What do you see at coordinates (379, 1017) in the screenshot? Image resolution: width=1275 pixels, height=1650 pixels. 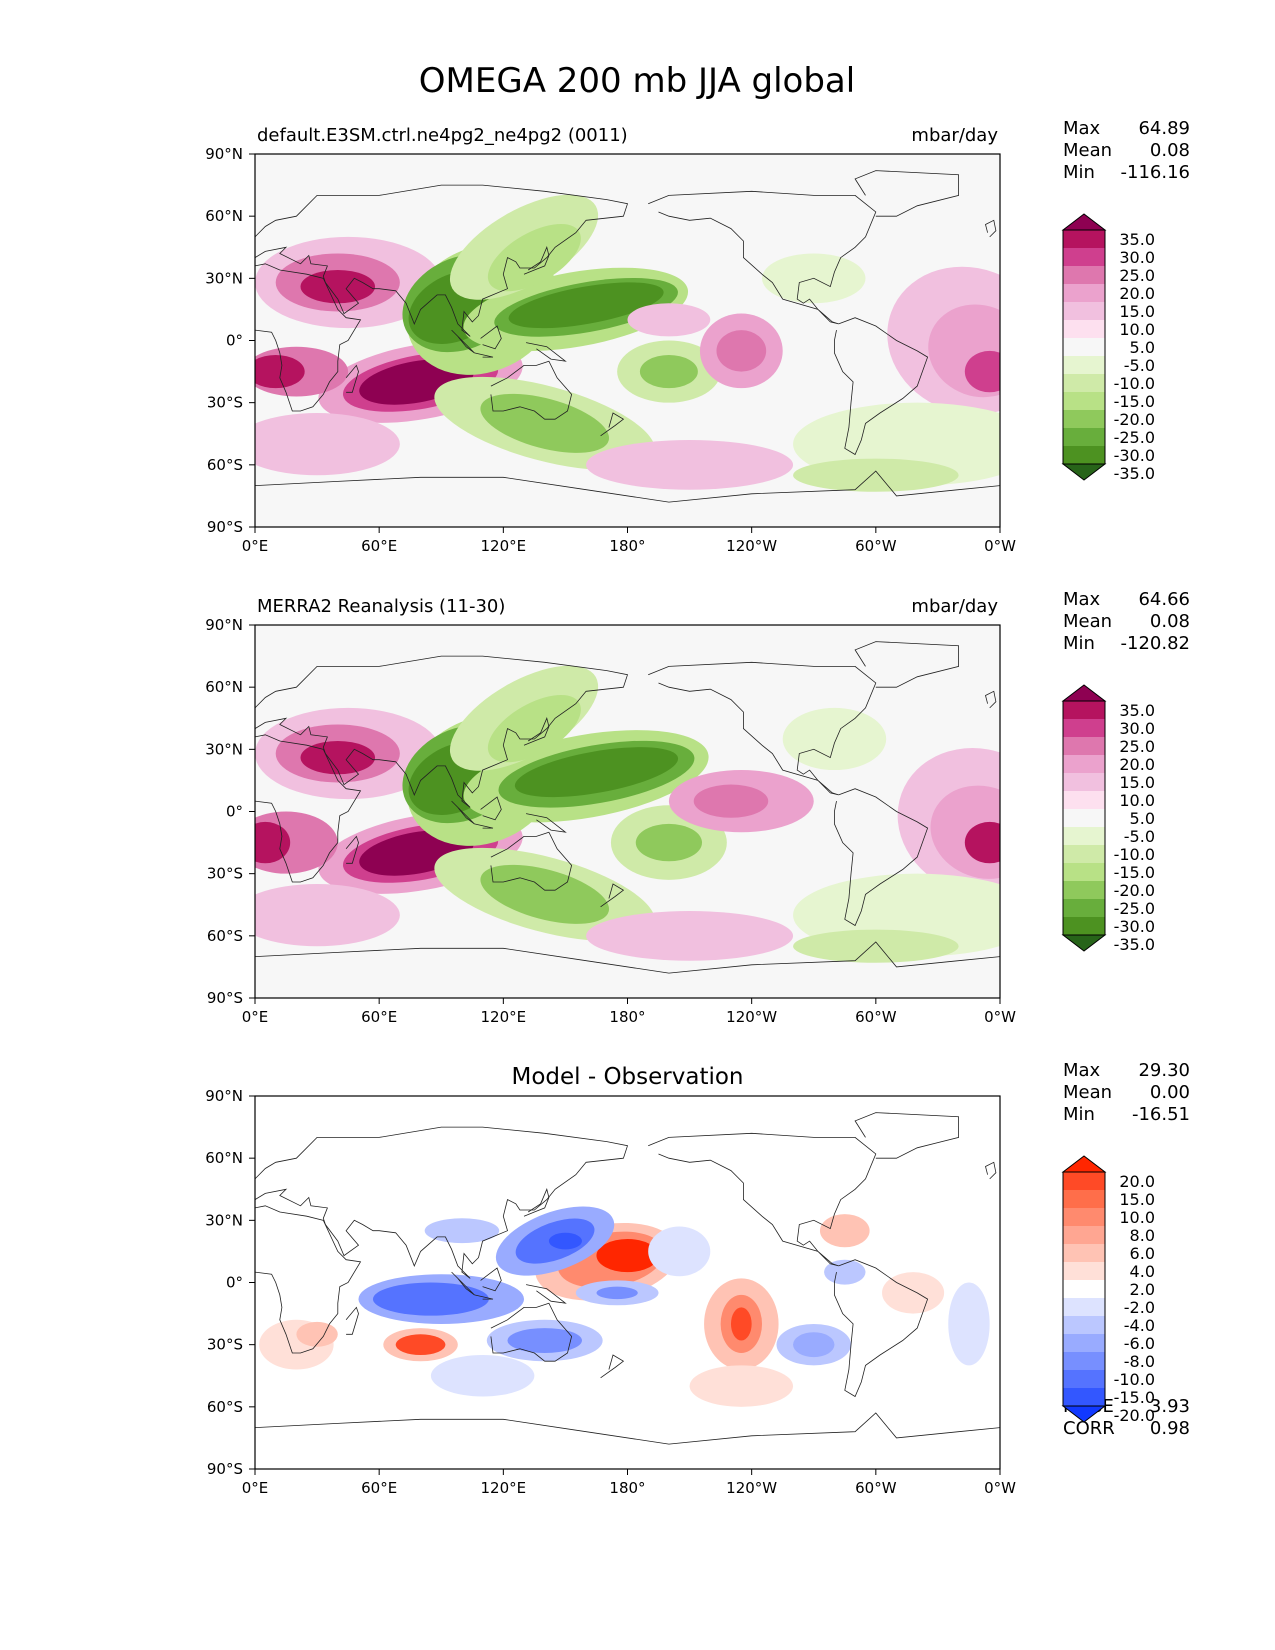 I see `x-tick-label: 60°E` at bounding box center [379, 1017].